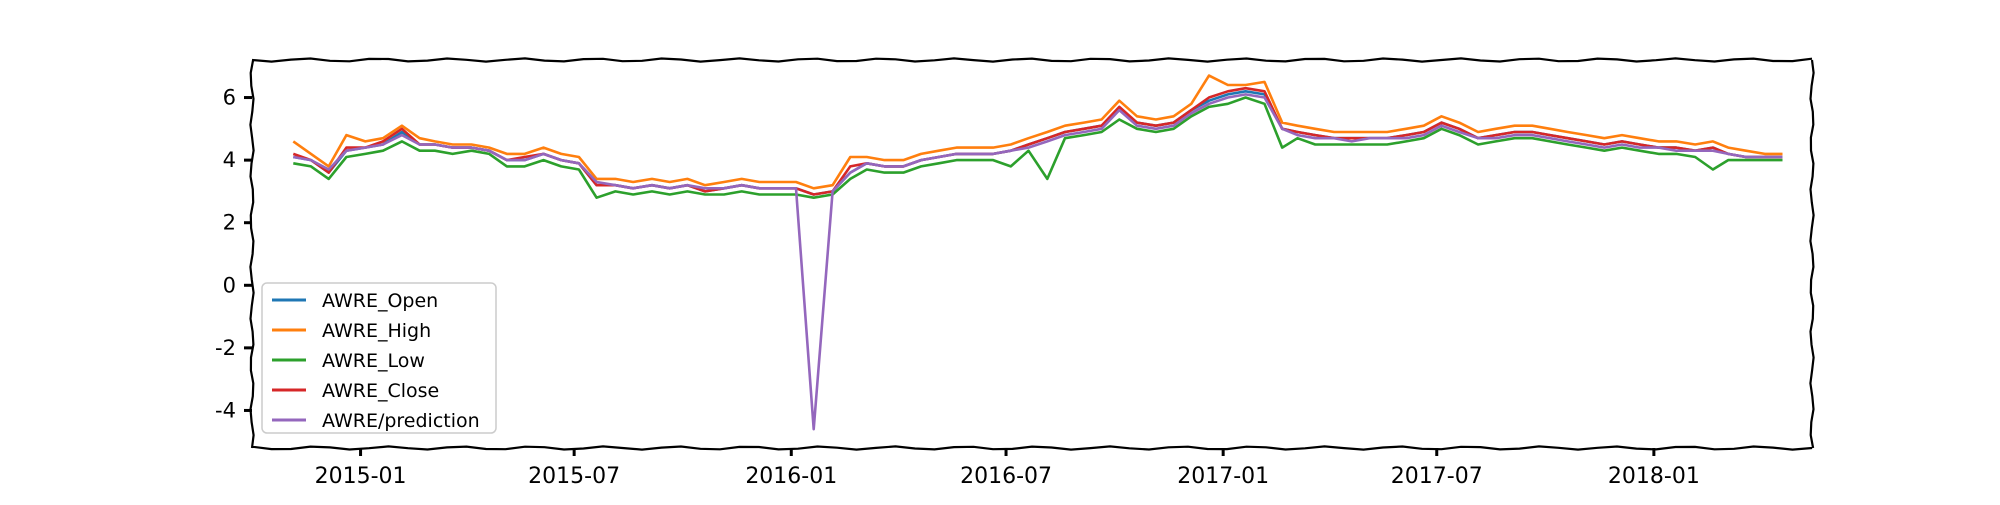 This screenshot has width=2000, height=505. Describe the element at coordinates (225, 410) in the screenshot. I see `y-tick-label: -4` at that location.